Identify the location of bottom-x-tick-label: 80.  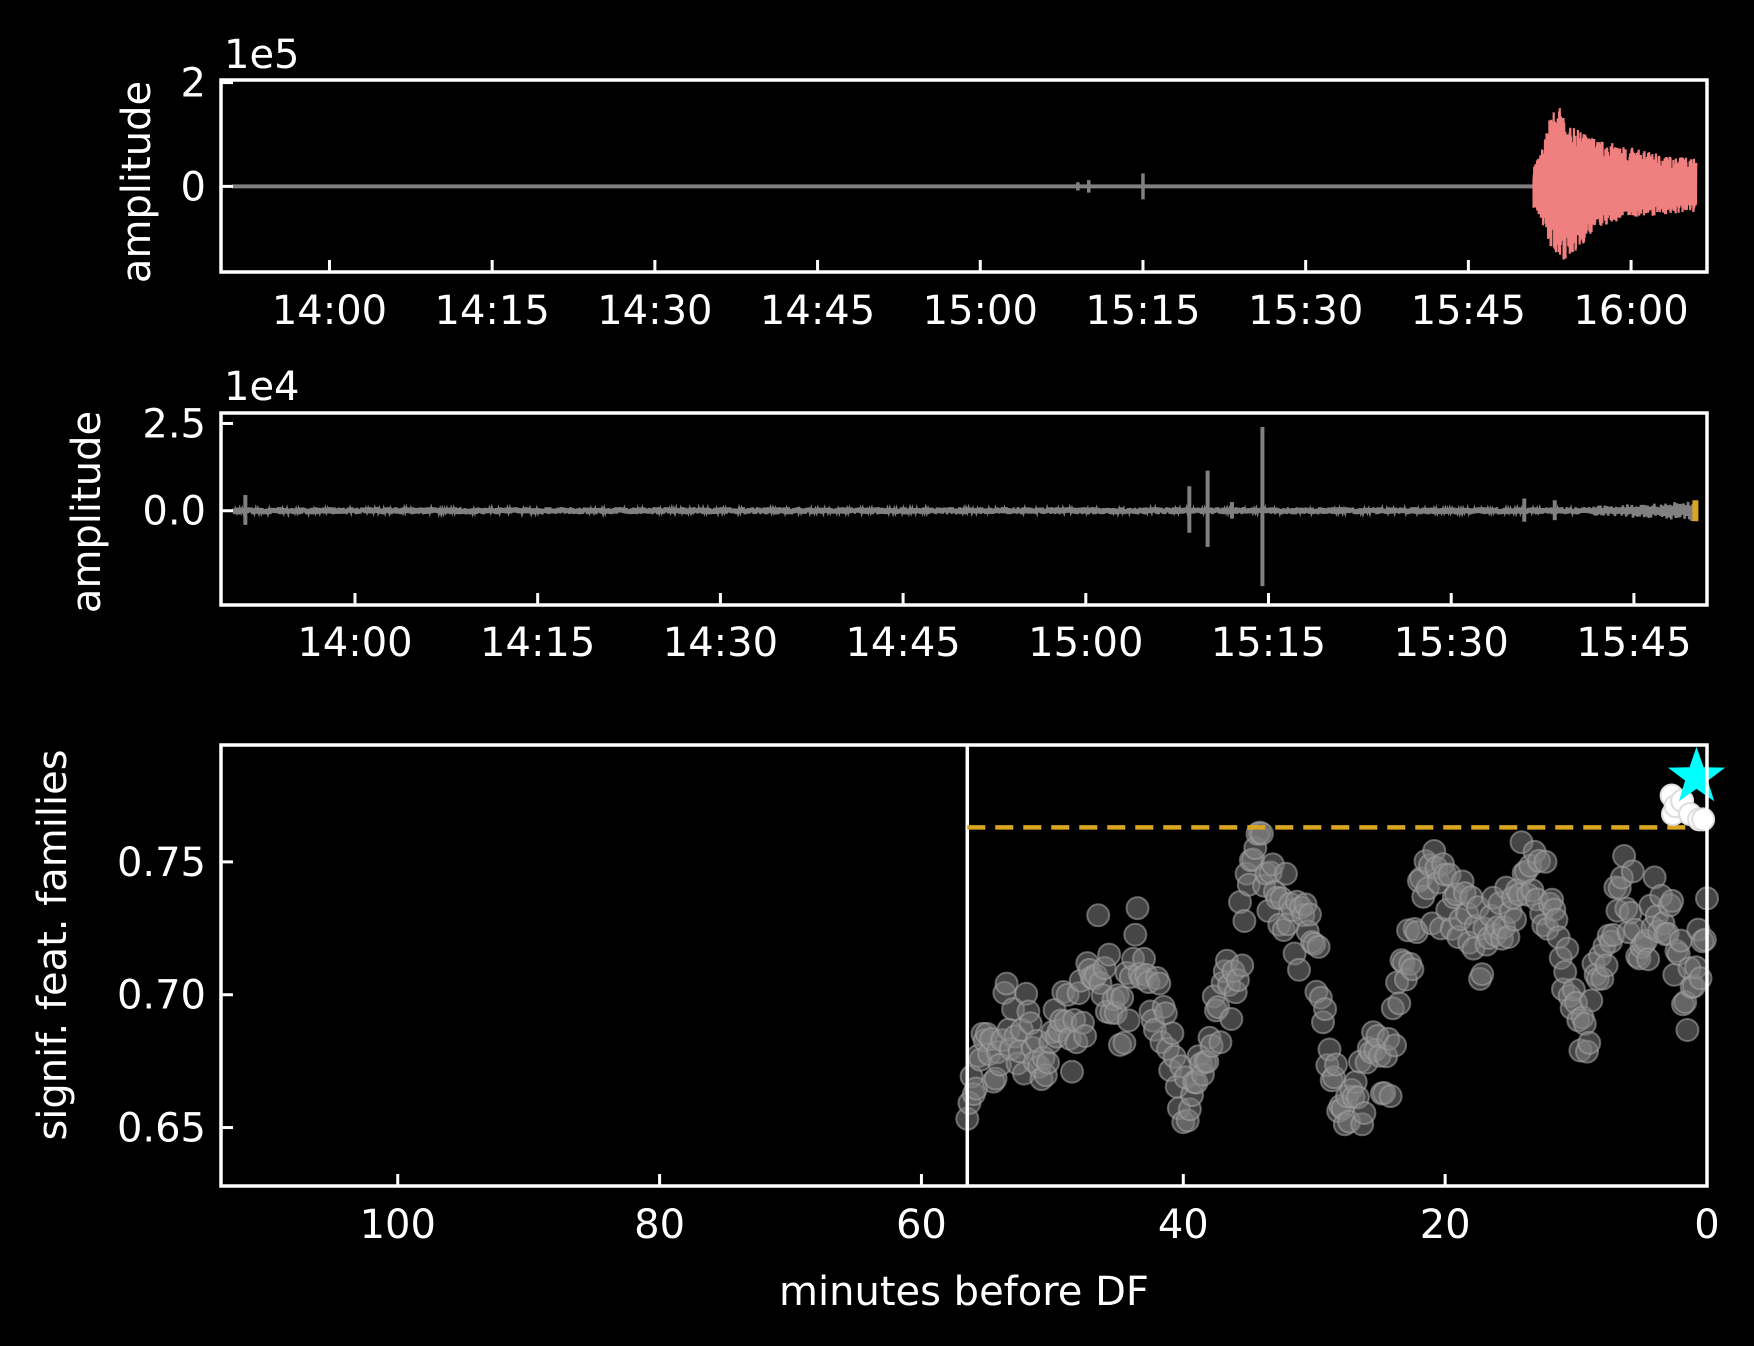
(659, 1225).